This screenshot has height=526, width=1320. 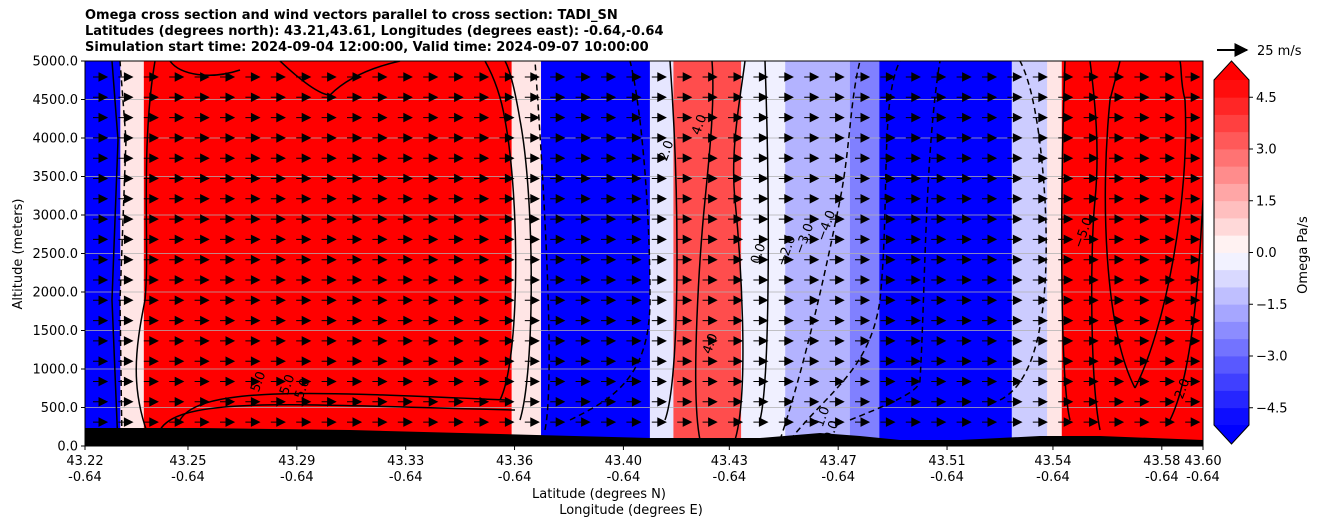 I want to click on x-tick-label-lat: 43.54, so click(x=1052, y=461).